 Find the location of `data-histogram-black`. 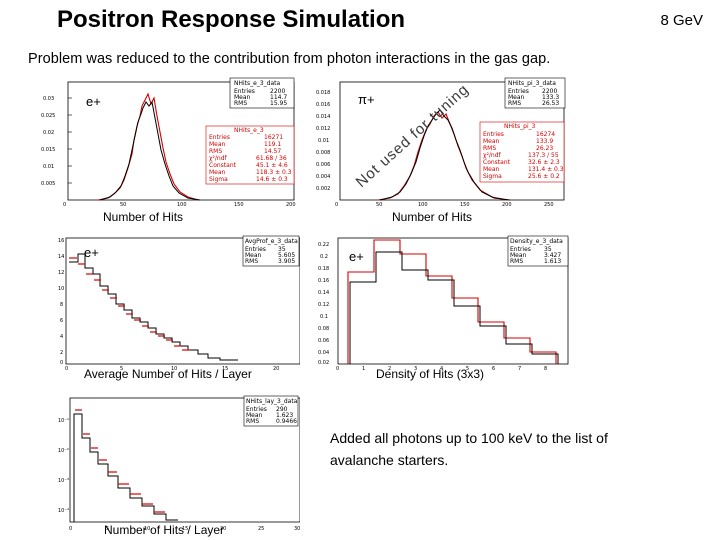

data-histogram-black is located at coordinates (125, 467).